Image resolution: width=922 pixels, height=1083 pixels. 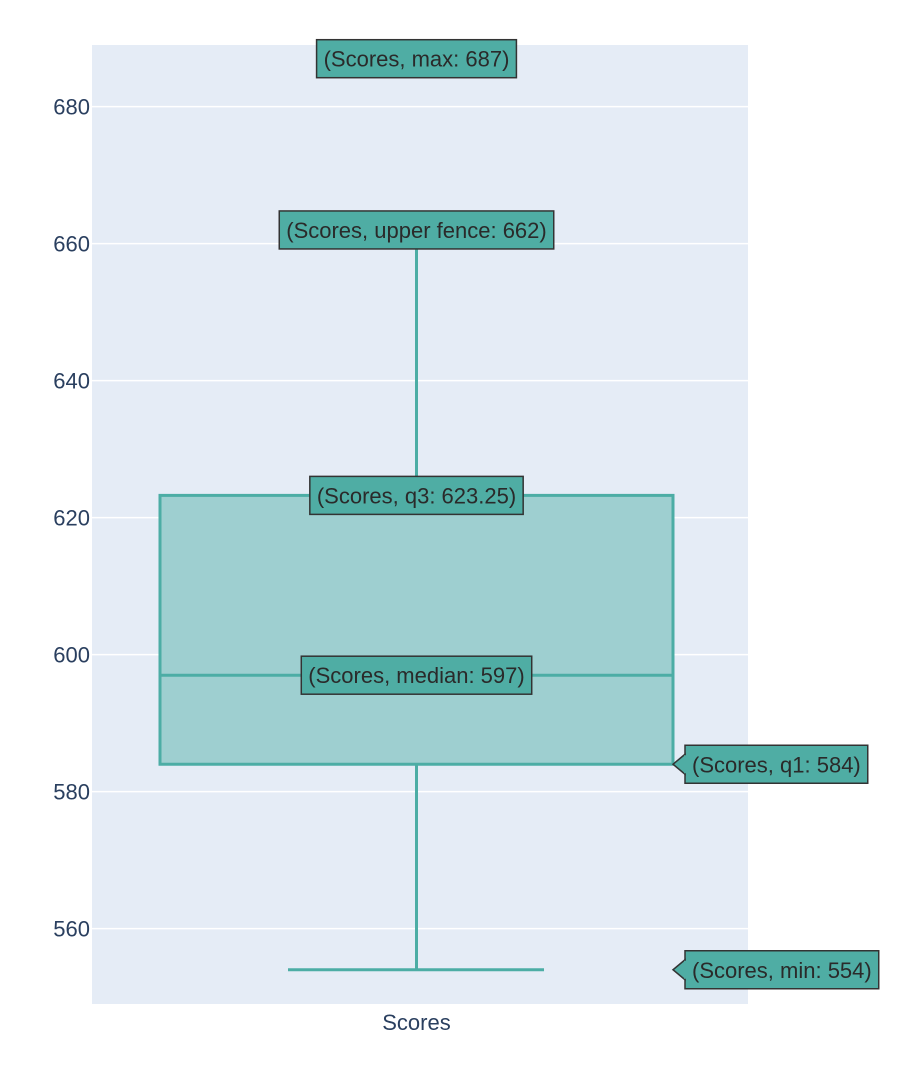 I want to click on hover-label-text: (Scores, q1: 584), so click(x=776, y=764).